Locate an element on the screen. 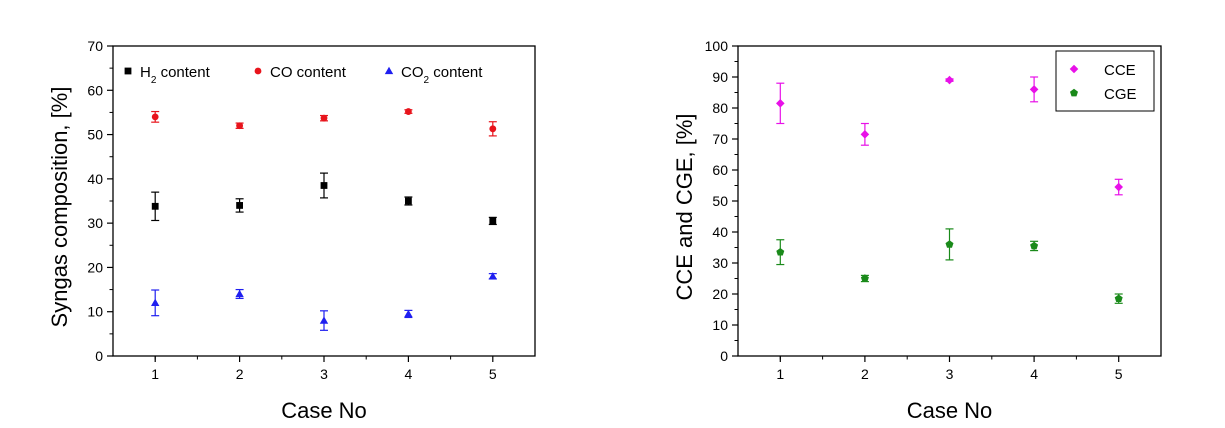 The height and width of the screenshot is (428, 1225). legend: CCE CGE is located at coordinates (1105, 81).